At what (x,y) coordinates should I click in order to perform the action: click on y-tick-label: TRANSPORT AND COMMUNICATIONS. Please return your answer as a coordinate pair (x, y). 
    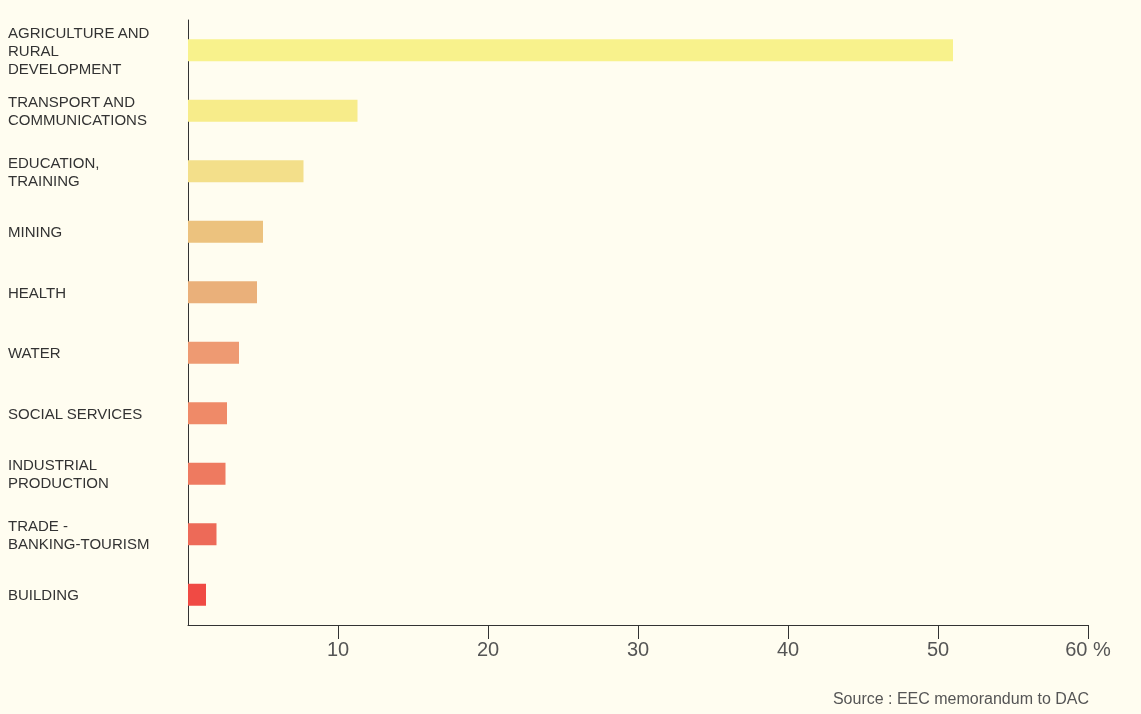
    Looking at the image, I should click on (77, 111).